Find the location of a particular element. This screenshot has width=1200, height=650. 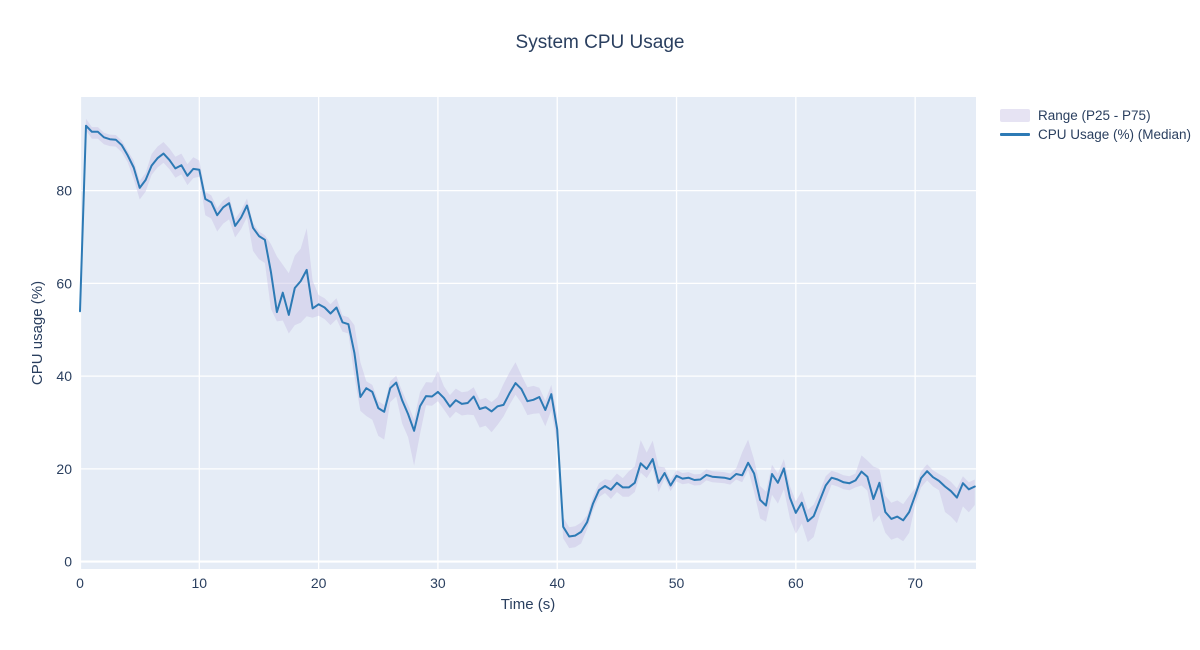

legend-label-range: Range (P25 - P75) is located at coordinates (1094, 115).